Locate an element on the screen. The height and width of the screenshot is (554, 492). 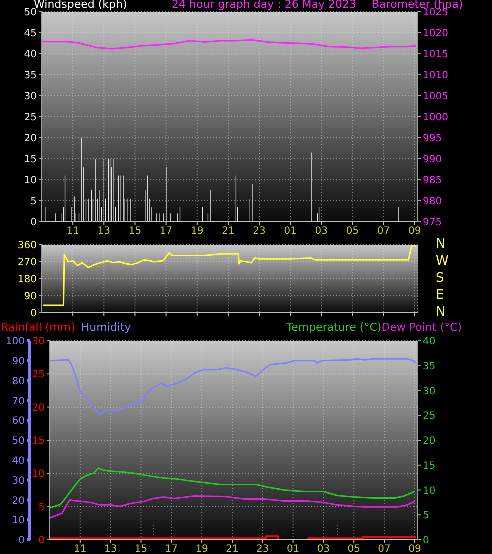
text: E is located at coordinates (440, 296).